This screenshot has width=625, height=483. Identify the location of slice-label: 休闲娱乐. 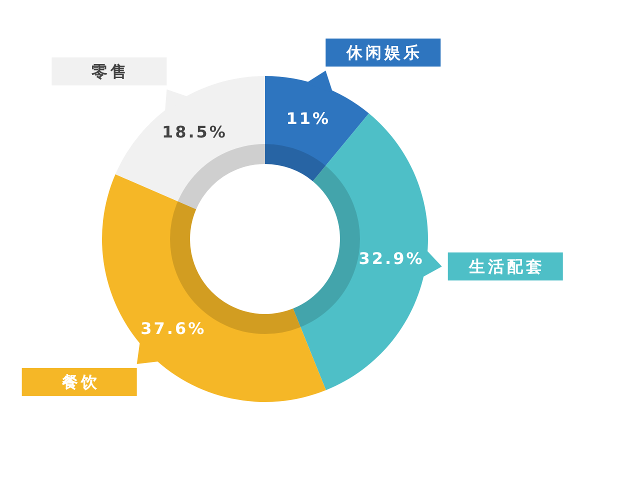
(384, 52).